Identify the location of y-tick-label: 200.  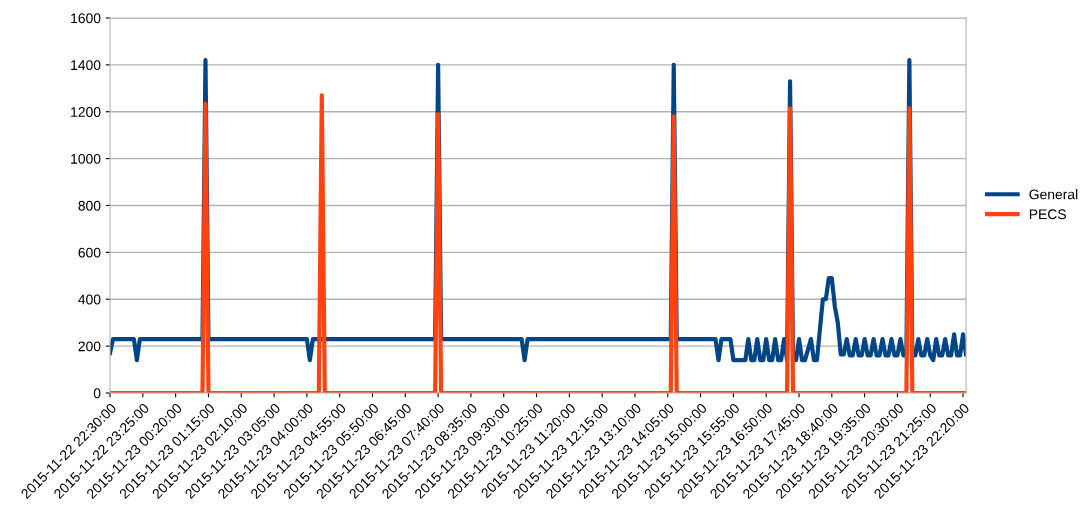
(89, 346).